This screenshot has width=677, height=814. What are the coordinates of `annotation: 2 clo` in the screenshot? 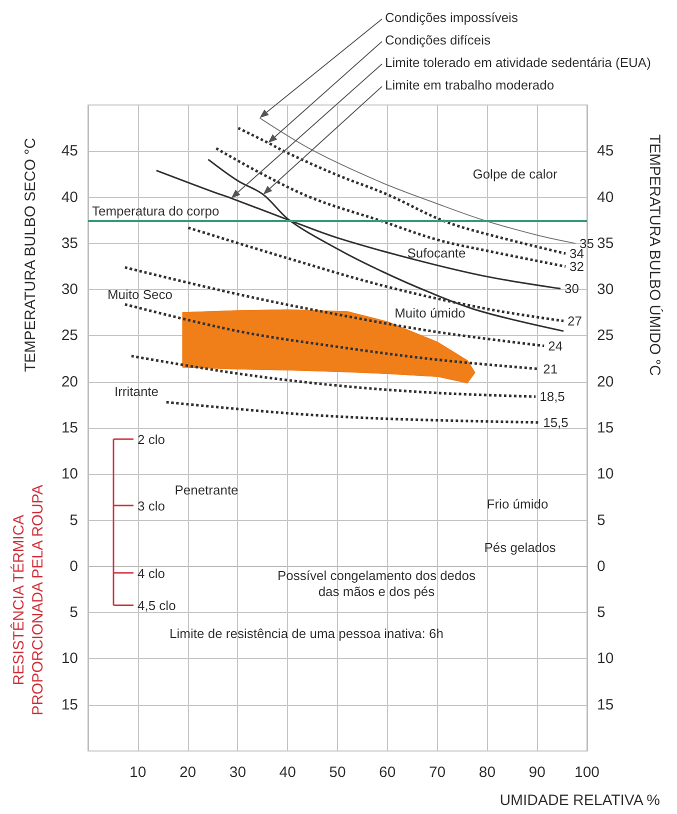 It's located at (151, 439).